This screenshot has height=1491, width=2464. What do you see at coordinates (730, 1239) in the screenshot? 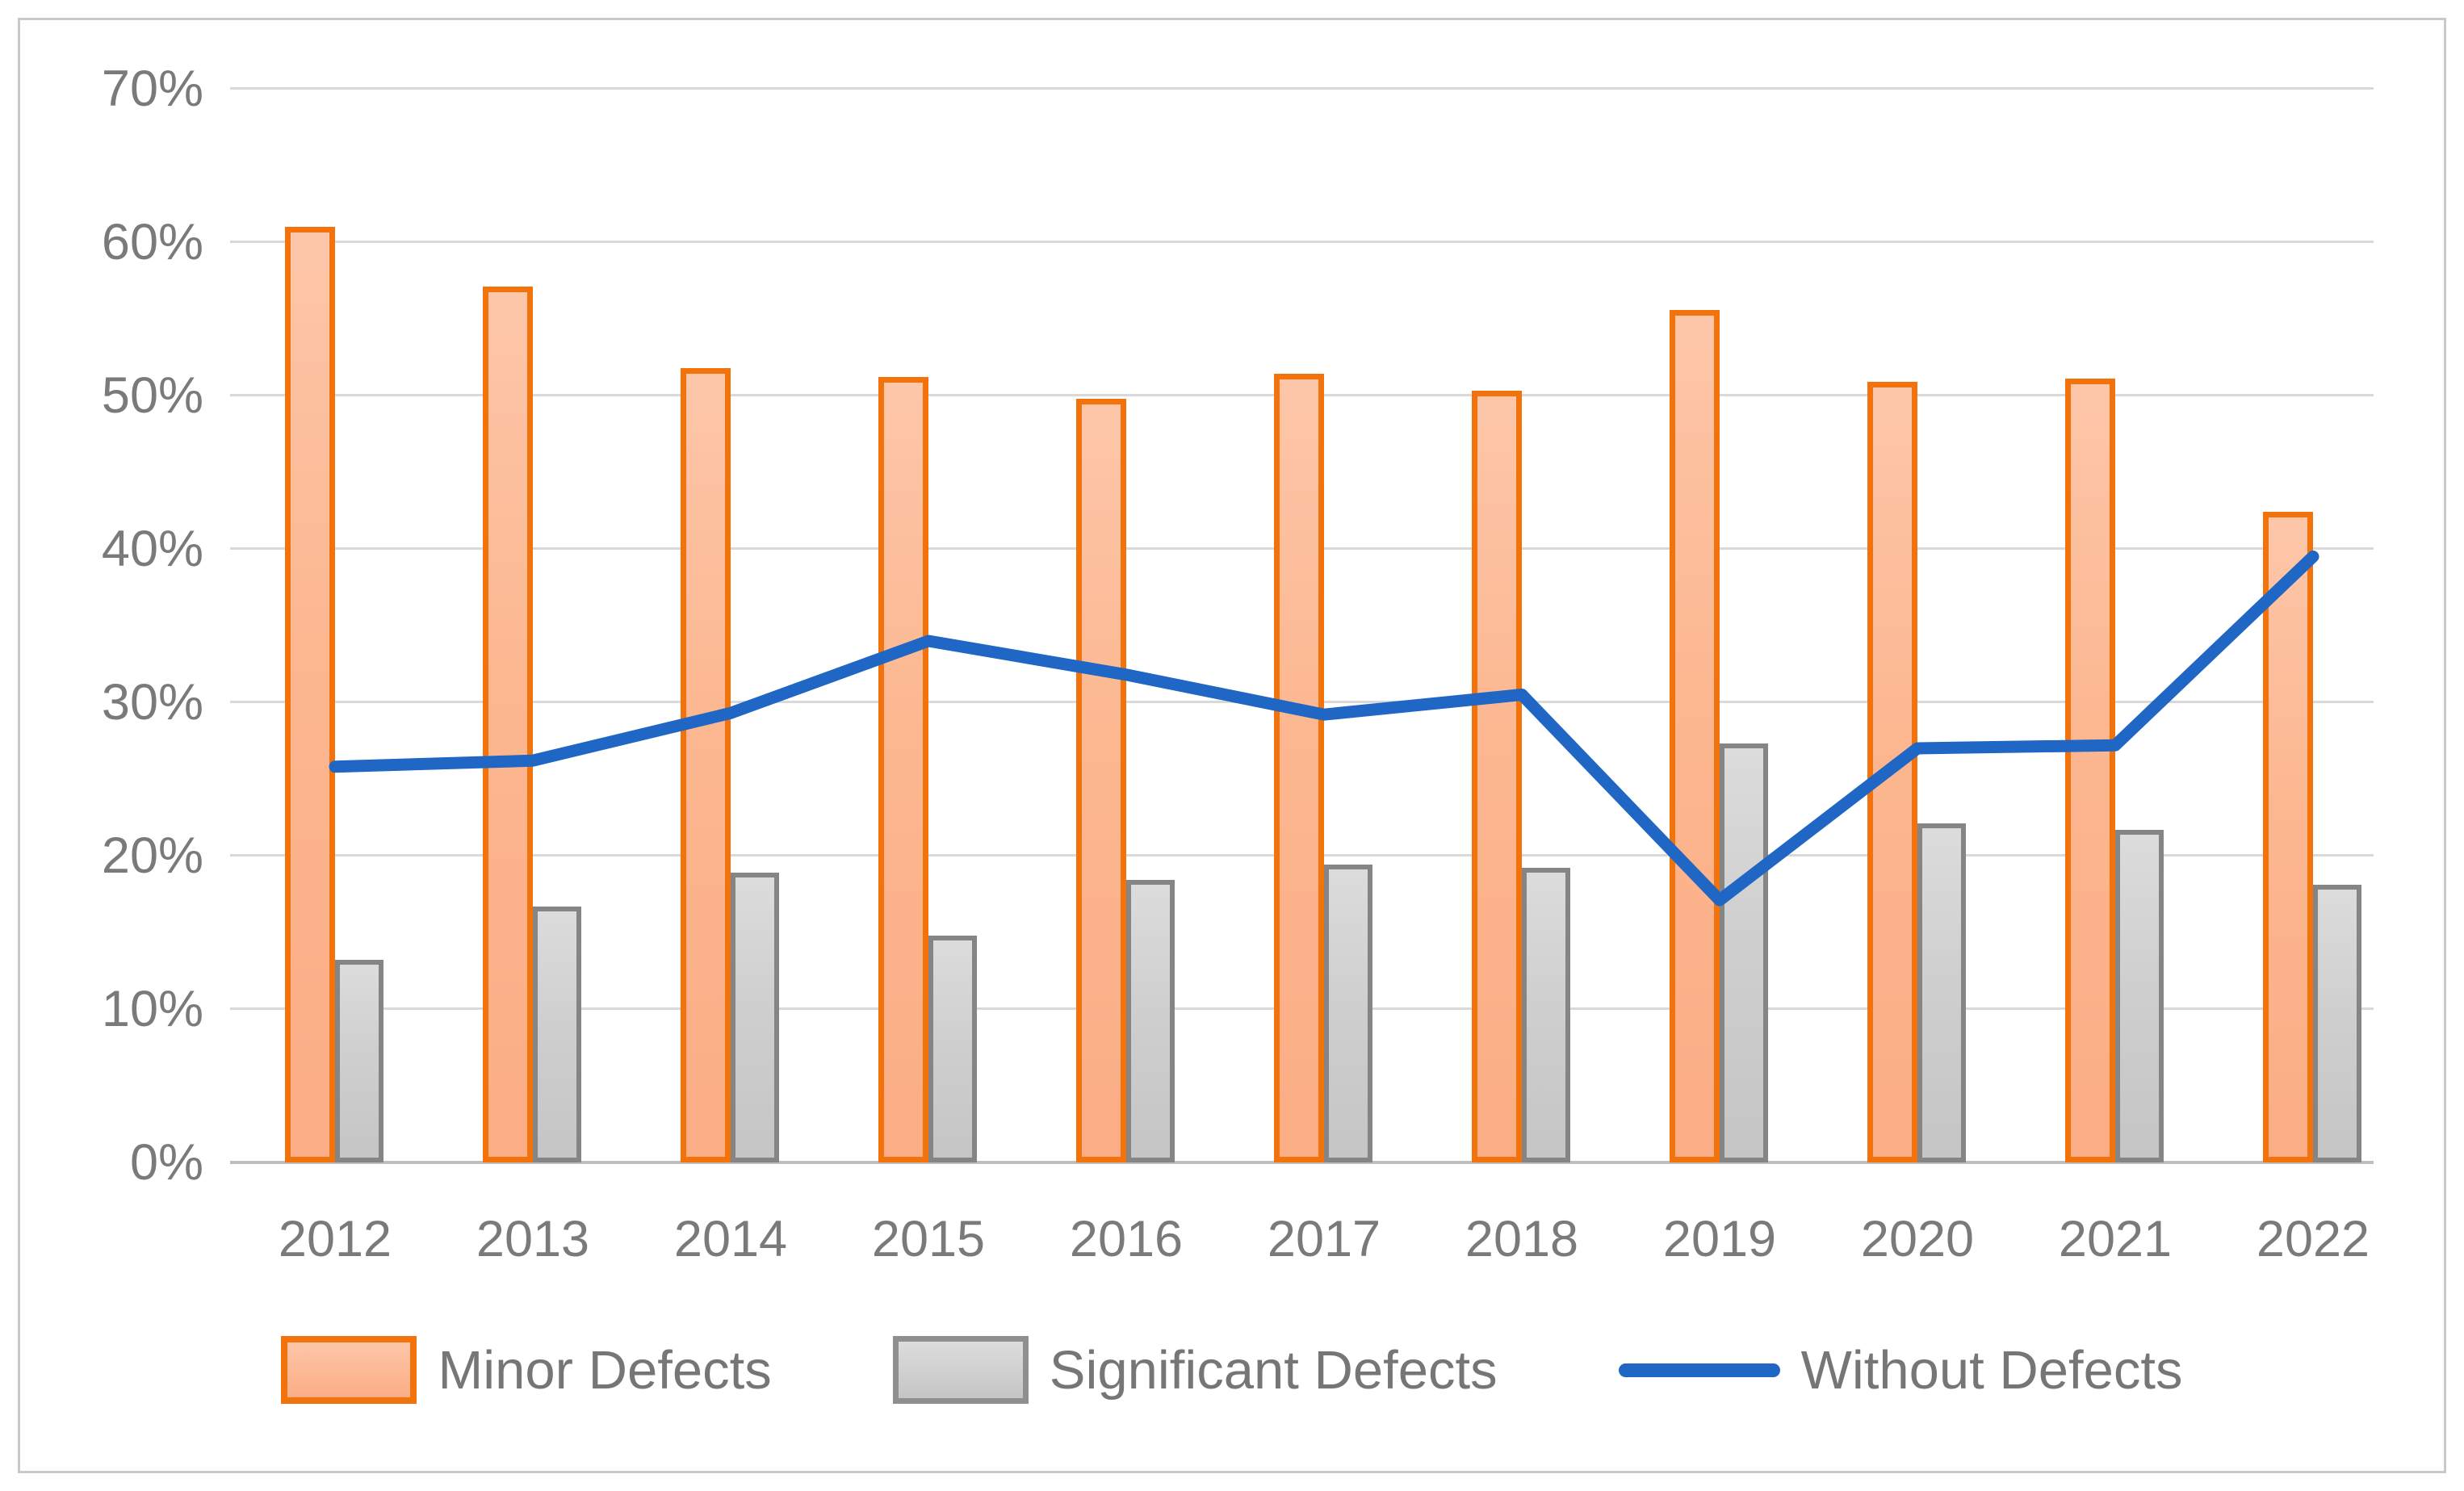
I see `x-axis-tick-label: 2014` at bounding box center [730, 1239].